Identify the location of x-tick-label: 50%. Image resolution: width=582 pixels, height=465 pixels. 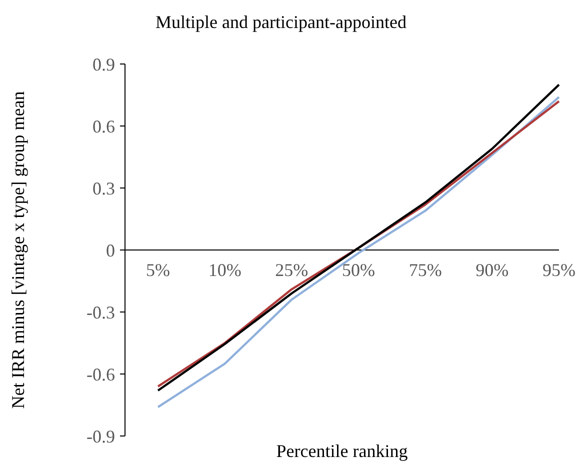
(358, 270).